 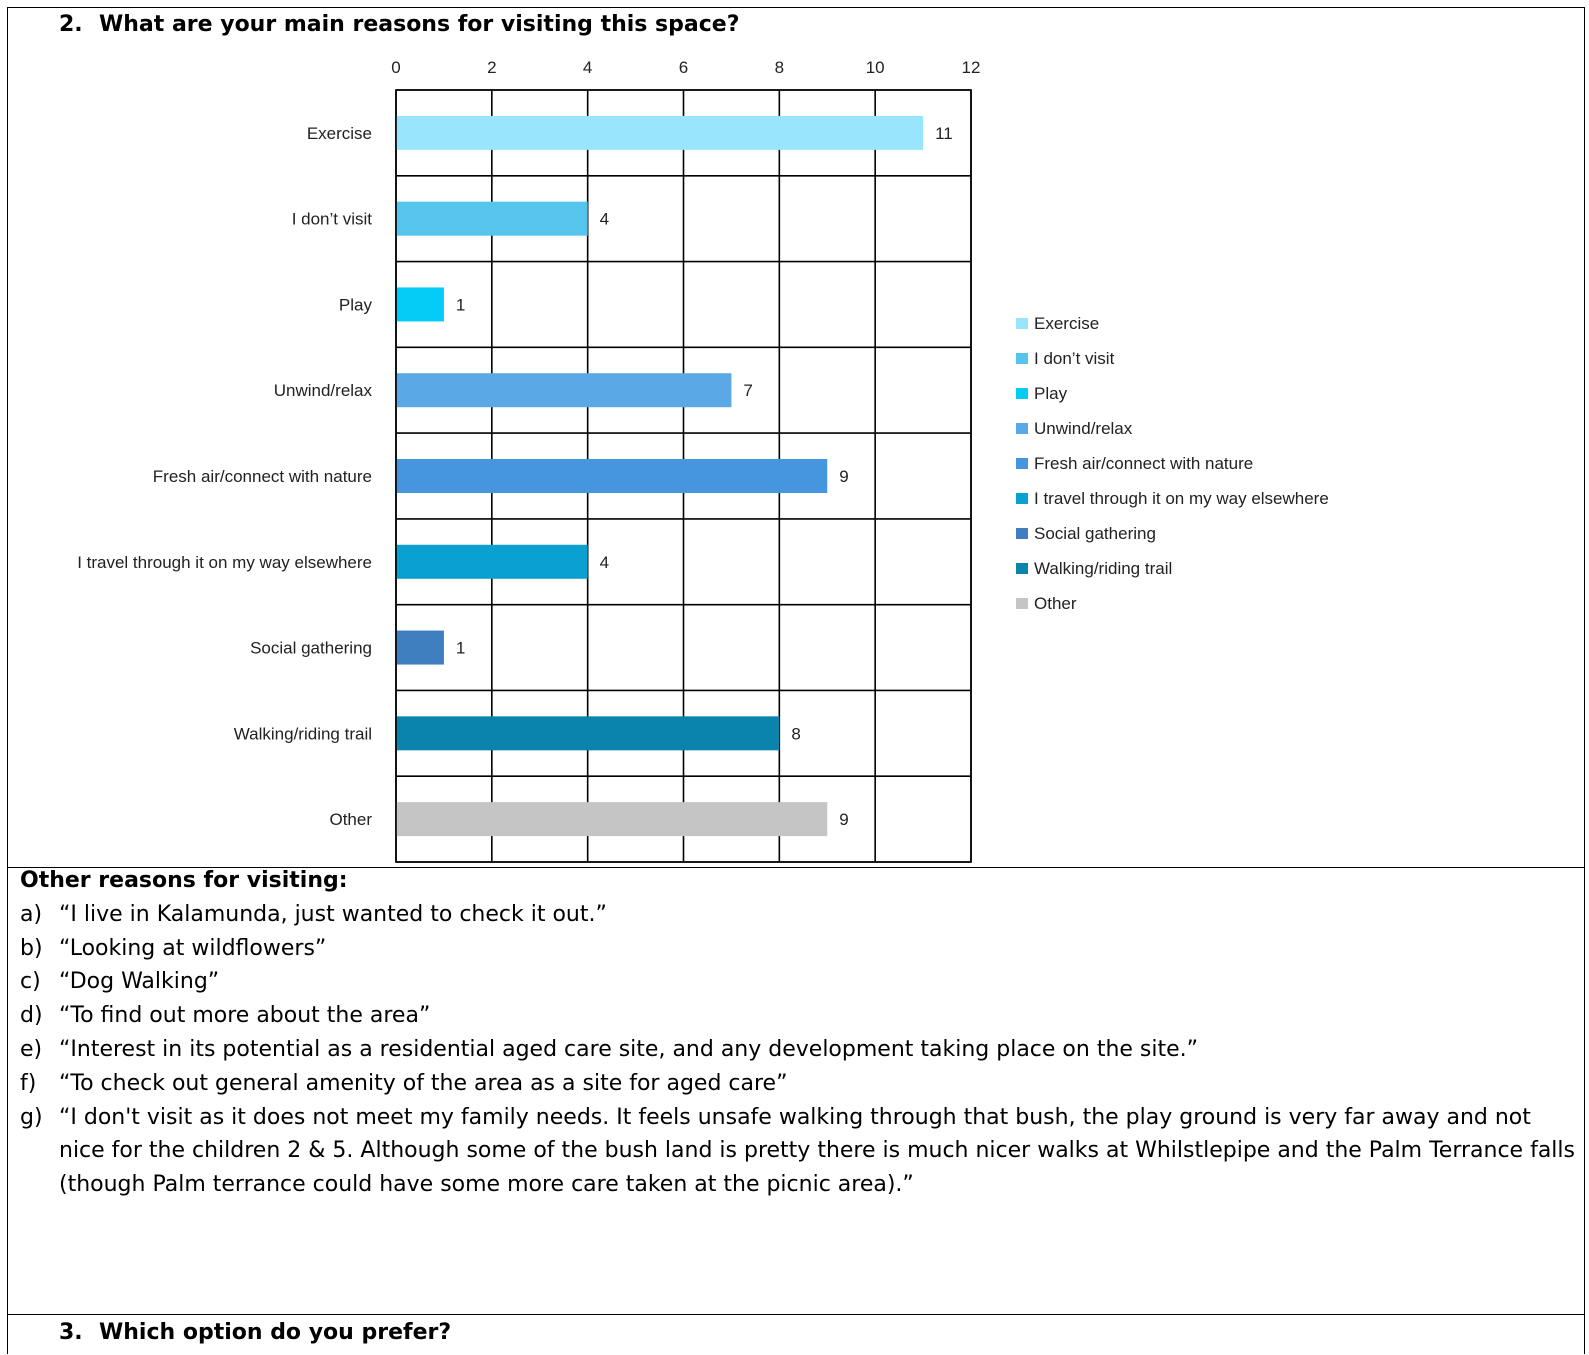 What do you see at coordinates (1172, 393) in the screenshot?
I see `legend-item: Play` at bounding box center [1172, 393].